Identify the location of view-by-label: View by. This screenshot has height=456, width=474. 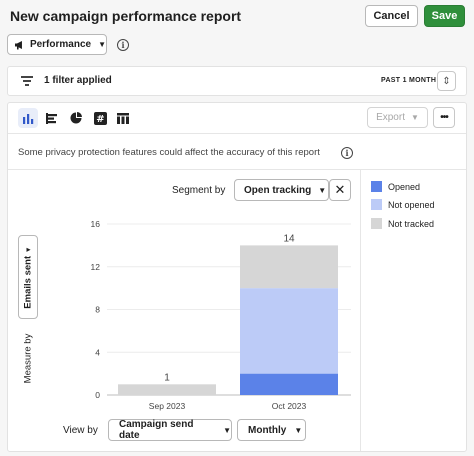
(80, 430).